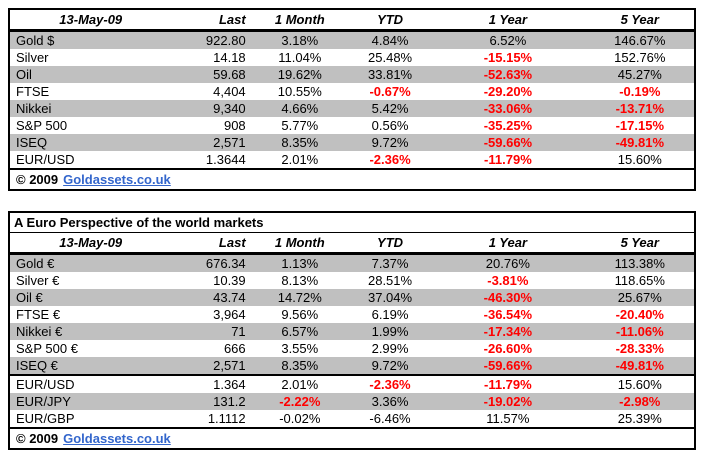  Describe the element at coordinates (209, 108) in the screenshot. I see `value-cell: 9,340` at that location.